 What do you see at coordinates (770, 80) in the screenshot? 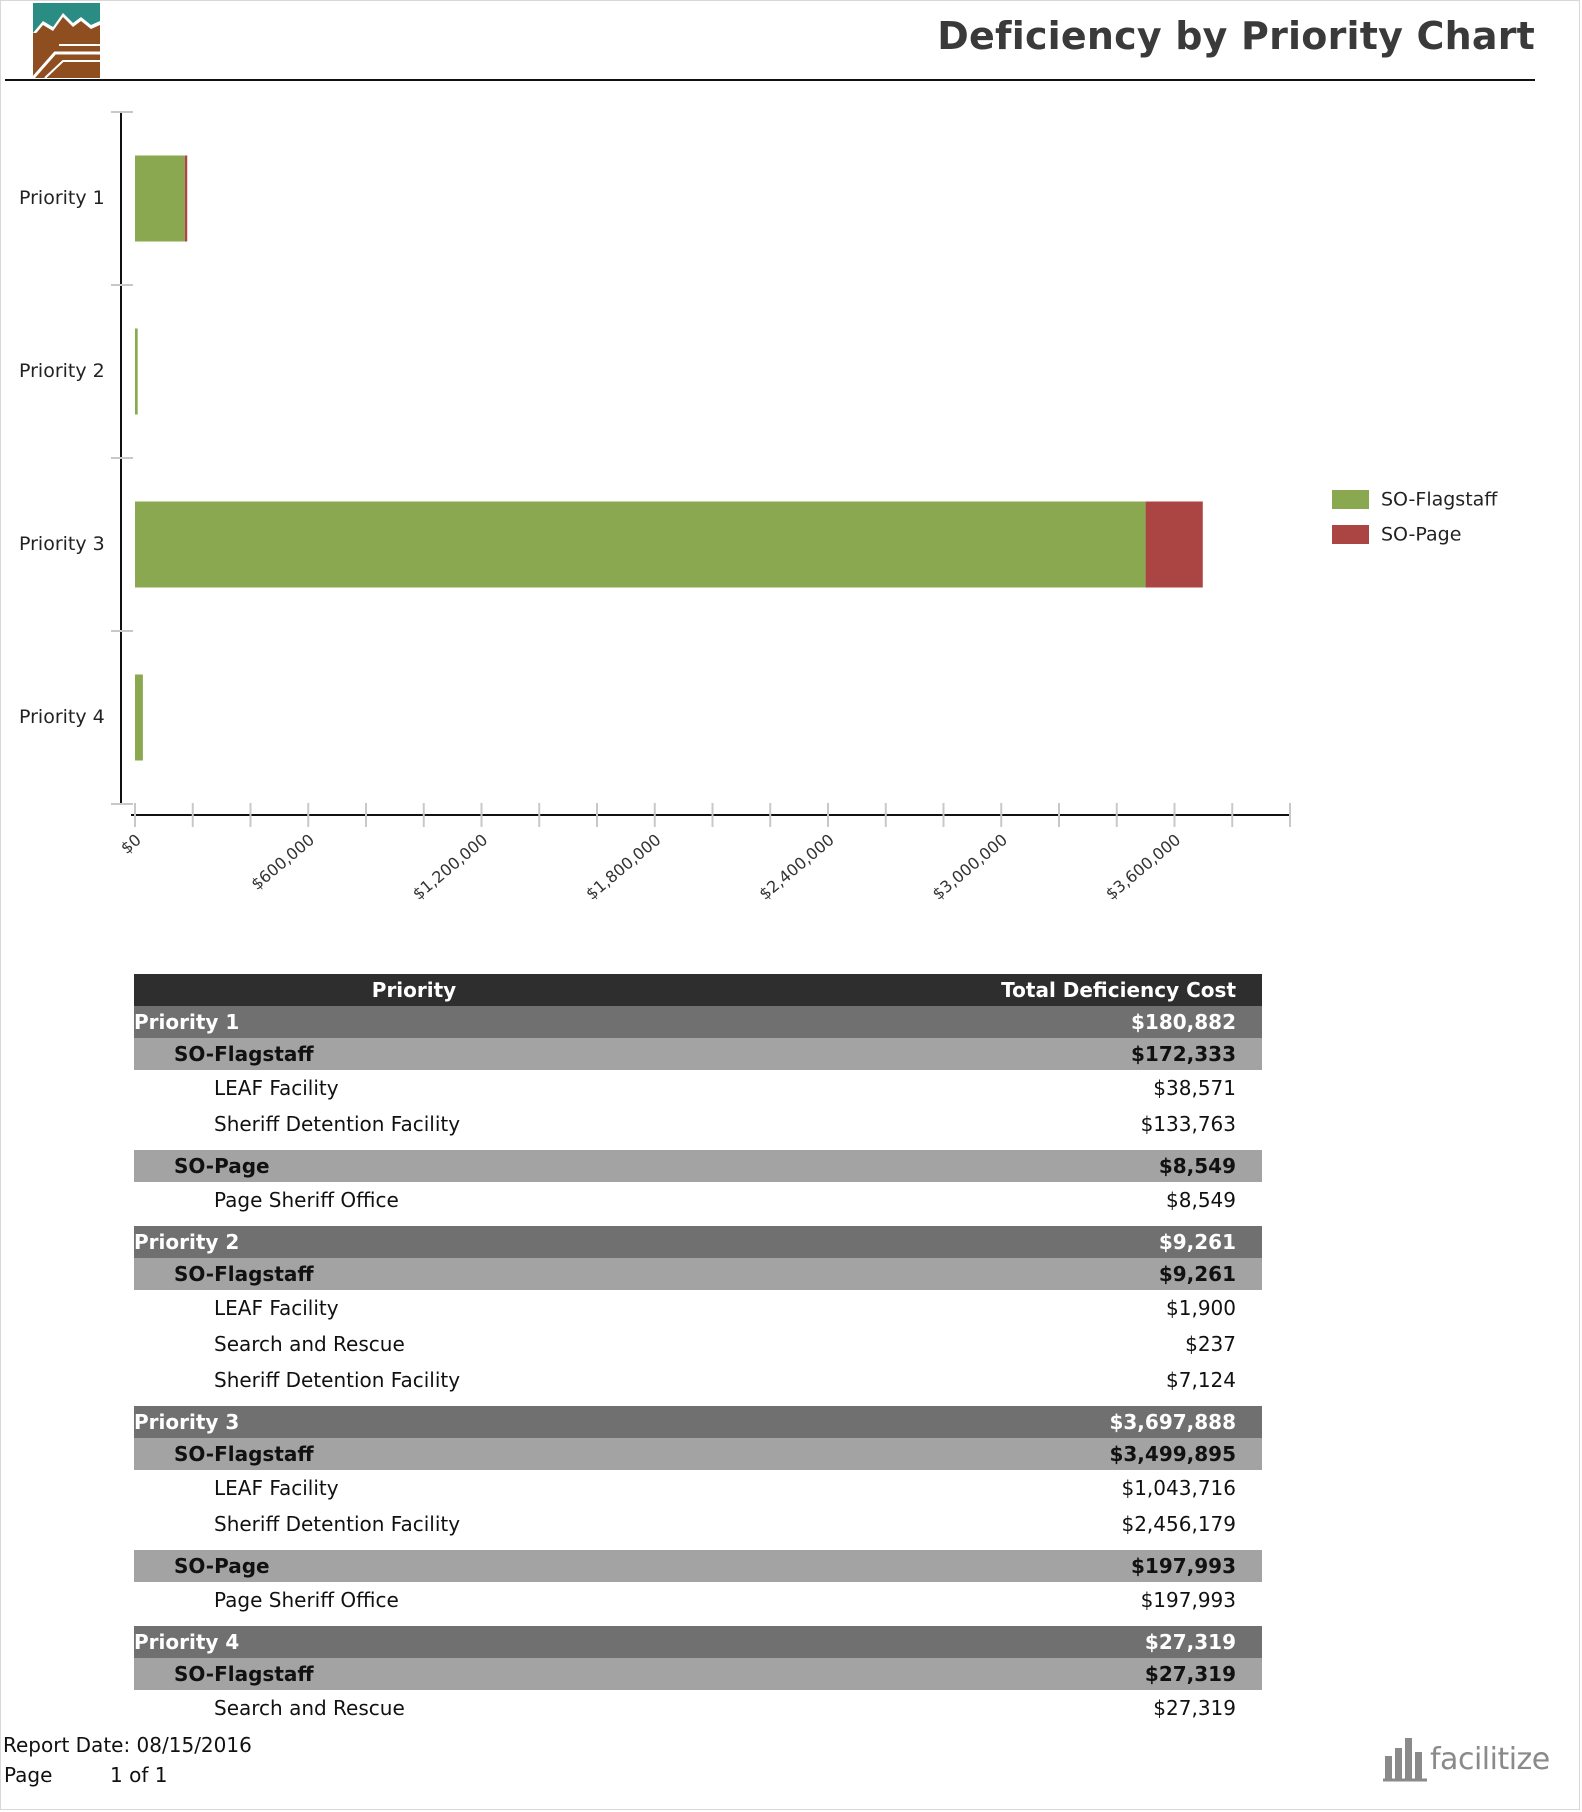
I see `header-divider` at bounding box center [770, 80].